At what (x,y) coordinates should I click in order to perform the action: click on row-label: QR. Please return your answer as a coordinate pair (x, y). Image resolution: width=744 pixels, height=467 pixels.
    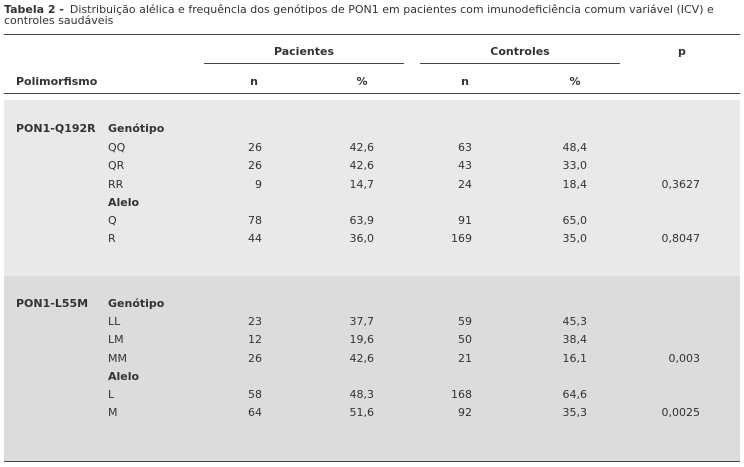
    Looking at the image, I should click on (116, 165).